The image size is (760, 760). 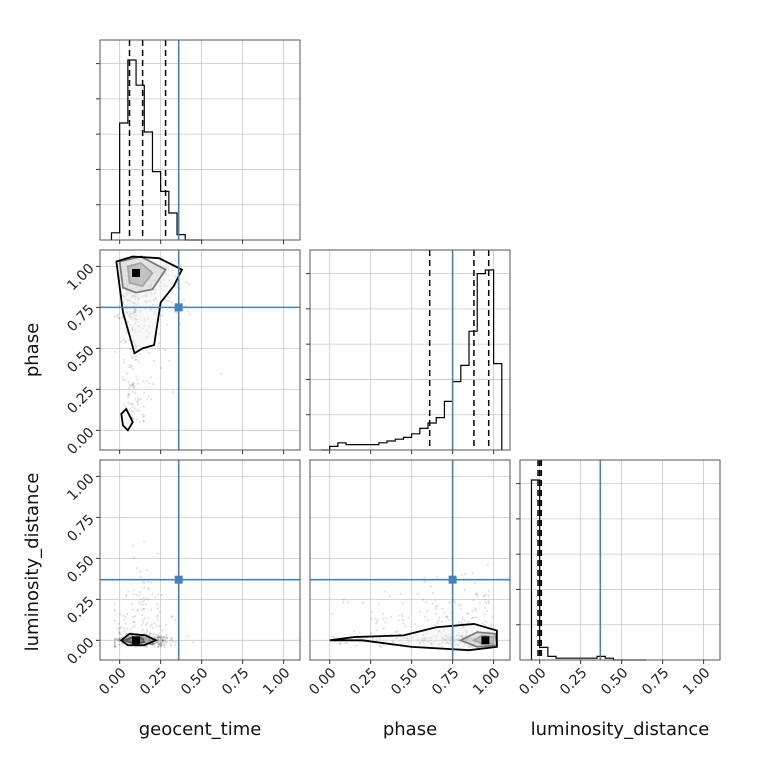 What do you see at coordinates (80, 277) in the screenshot?
I see `y-tick-label: 1.00` at bounding box center [80, 277].